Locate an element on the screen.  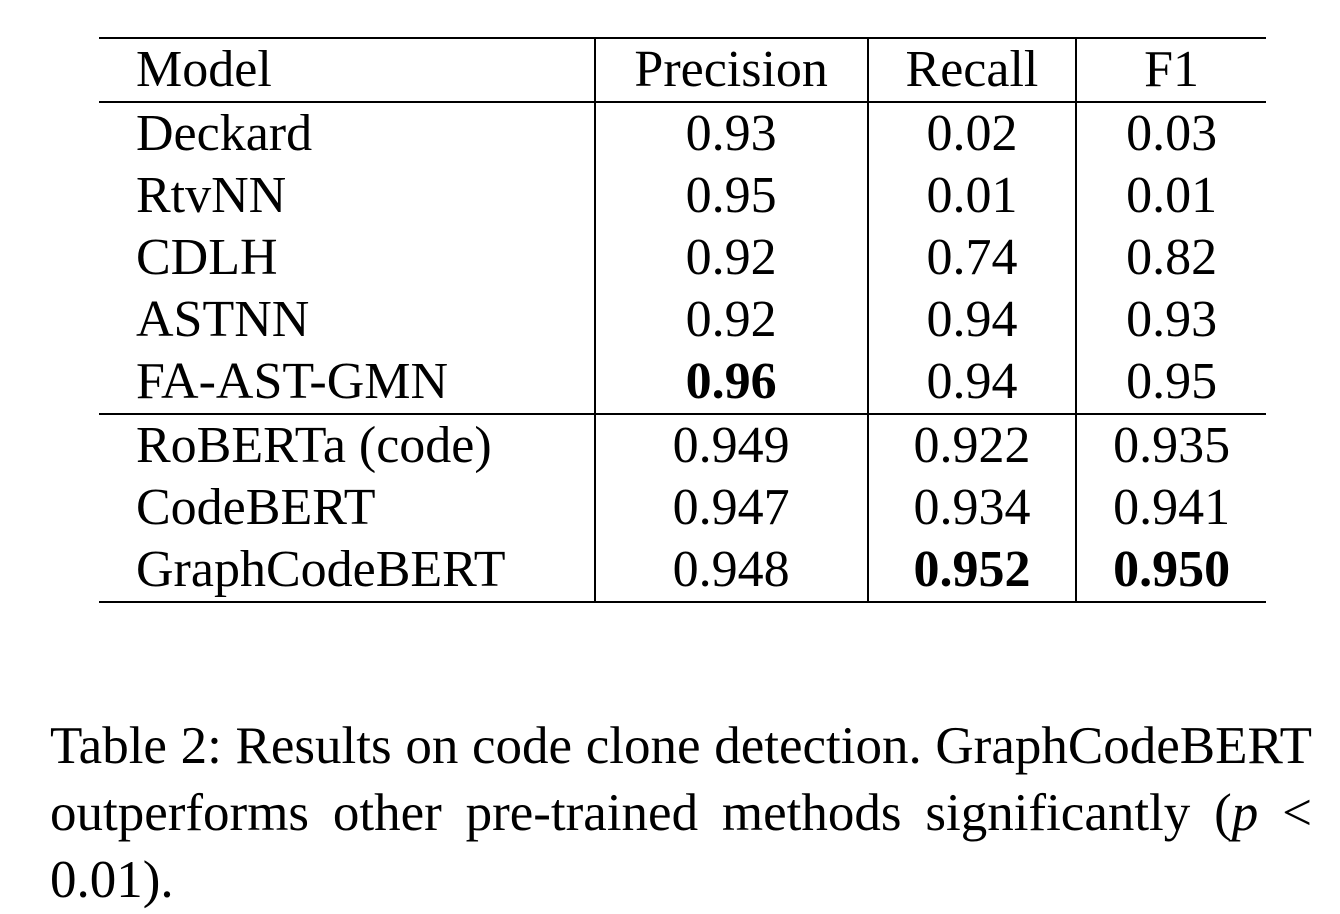
cell-model: GraphCodeBERT is located at coordinates (347, 570).